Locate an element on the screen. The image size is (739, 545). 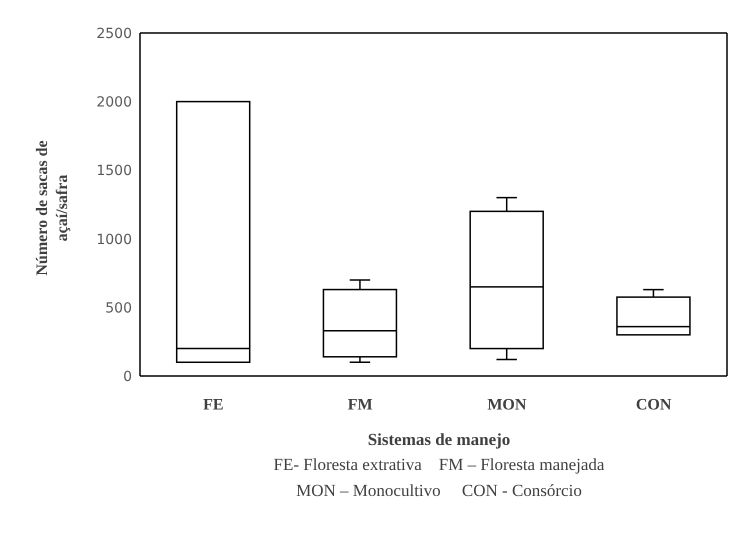
y-tick-label: 1000 is located at coordinates (114, 240).